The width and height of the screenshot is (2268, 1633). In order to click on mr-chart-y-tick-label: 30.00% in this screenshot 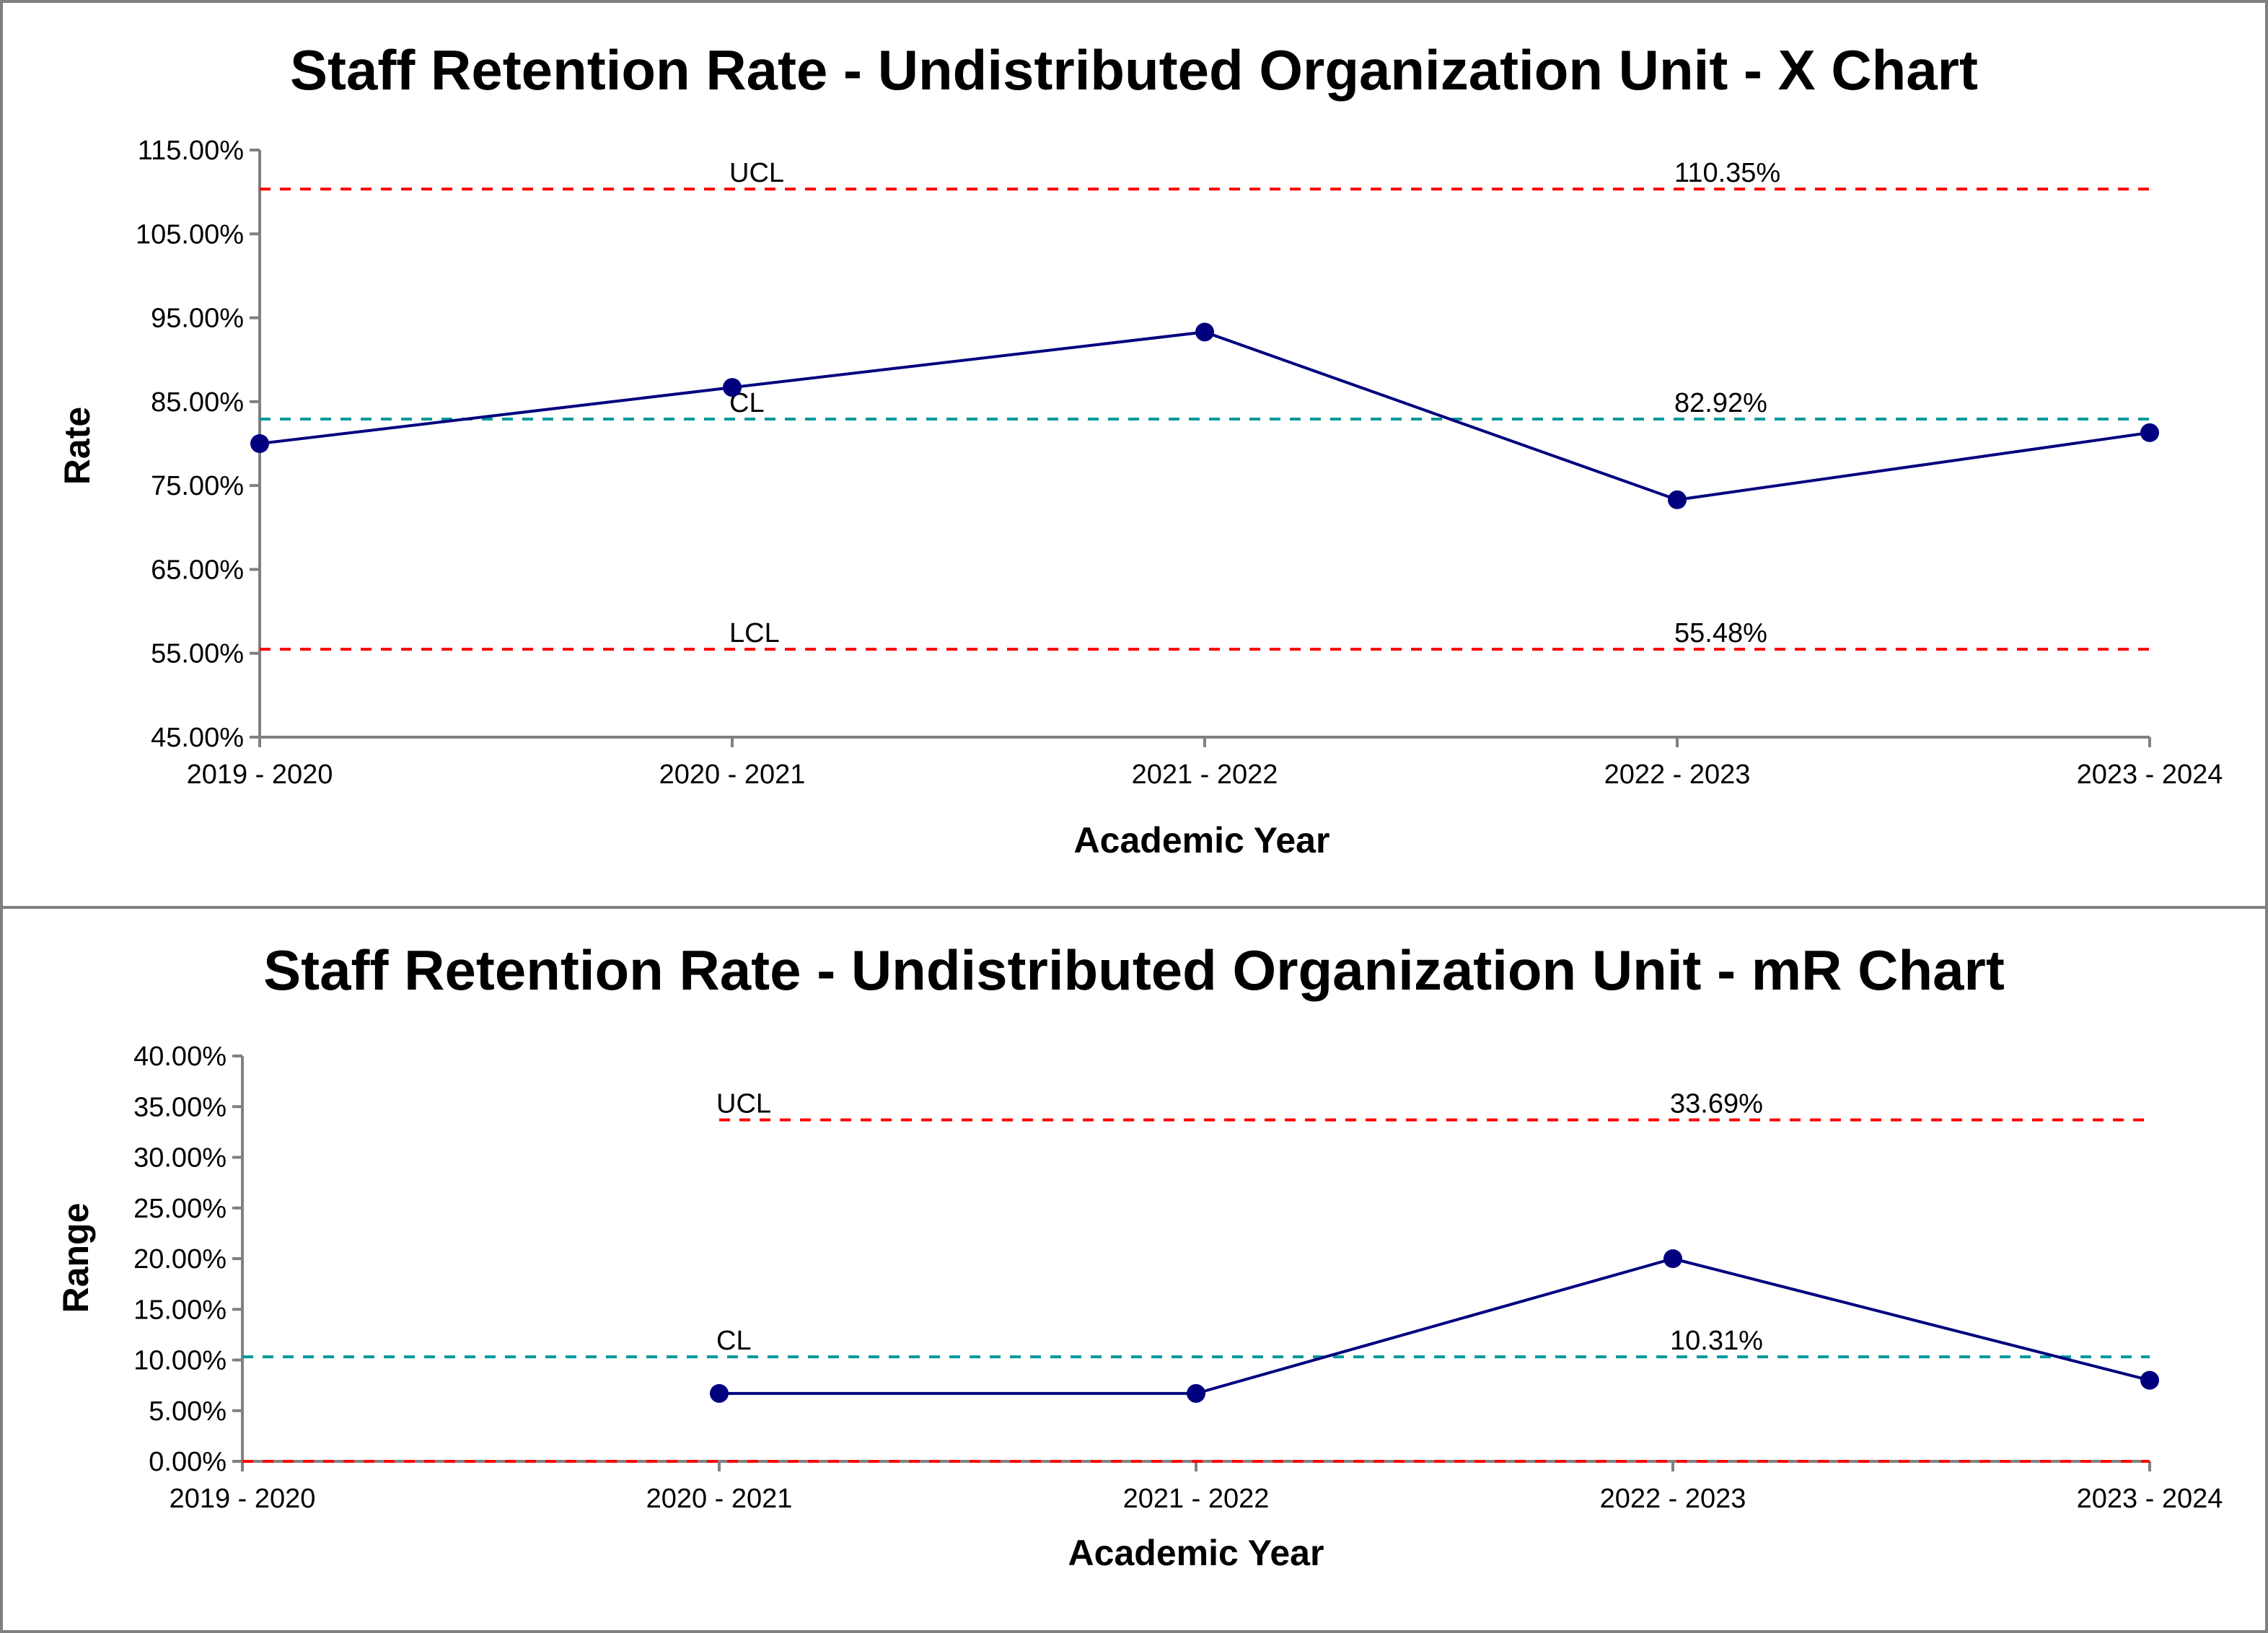, I will do `click(180, 1158)`.